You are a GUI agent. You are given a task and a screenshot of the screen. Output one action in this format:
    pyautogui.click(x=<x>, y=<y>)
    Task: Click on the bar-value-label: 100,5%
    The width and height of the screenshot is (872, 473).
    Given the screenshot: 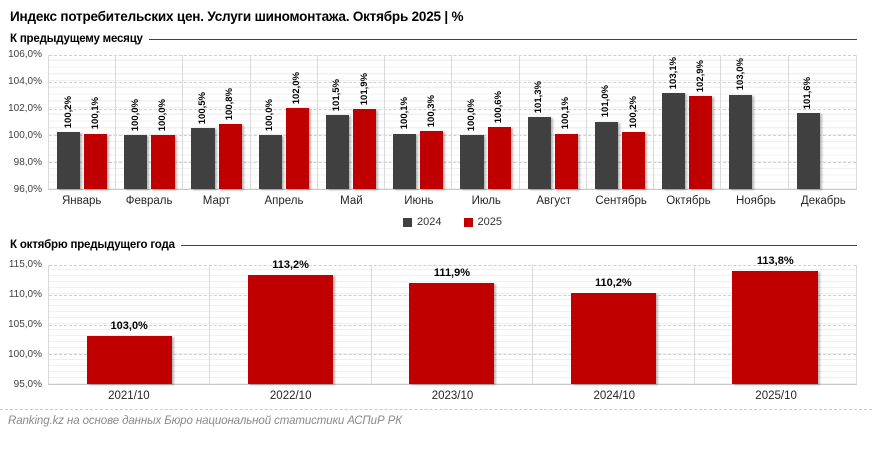 What is the action you would take?
    pyautogui.click(x=202, y=108)
    